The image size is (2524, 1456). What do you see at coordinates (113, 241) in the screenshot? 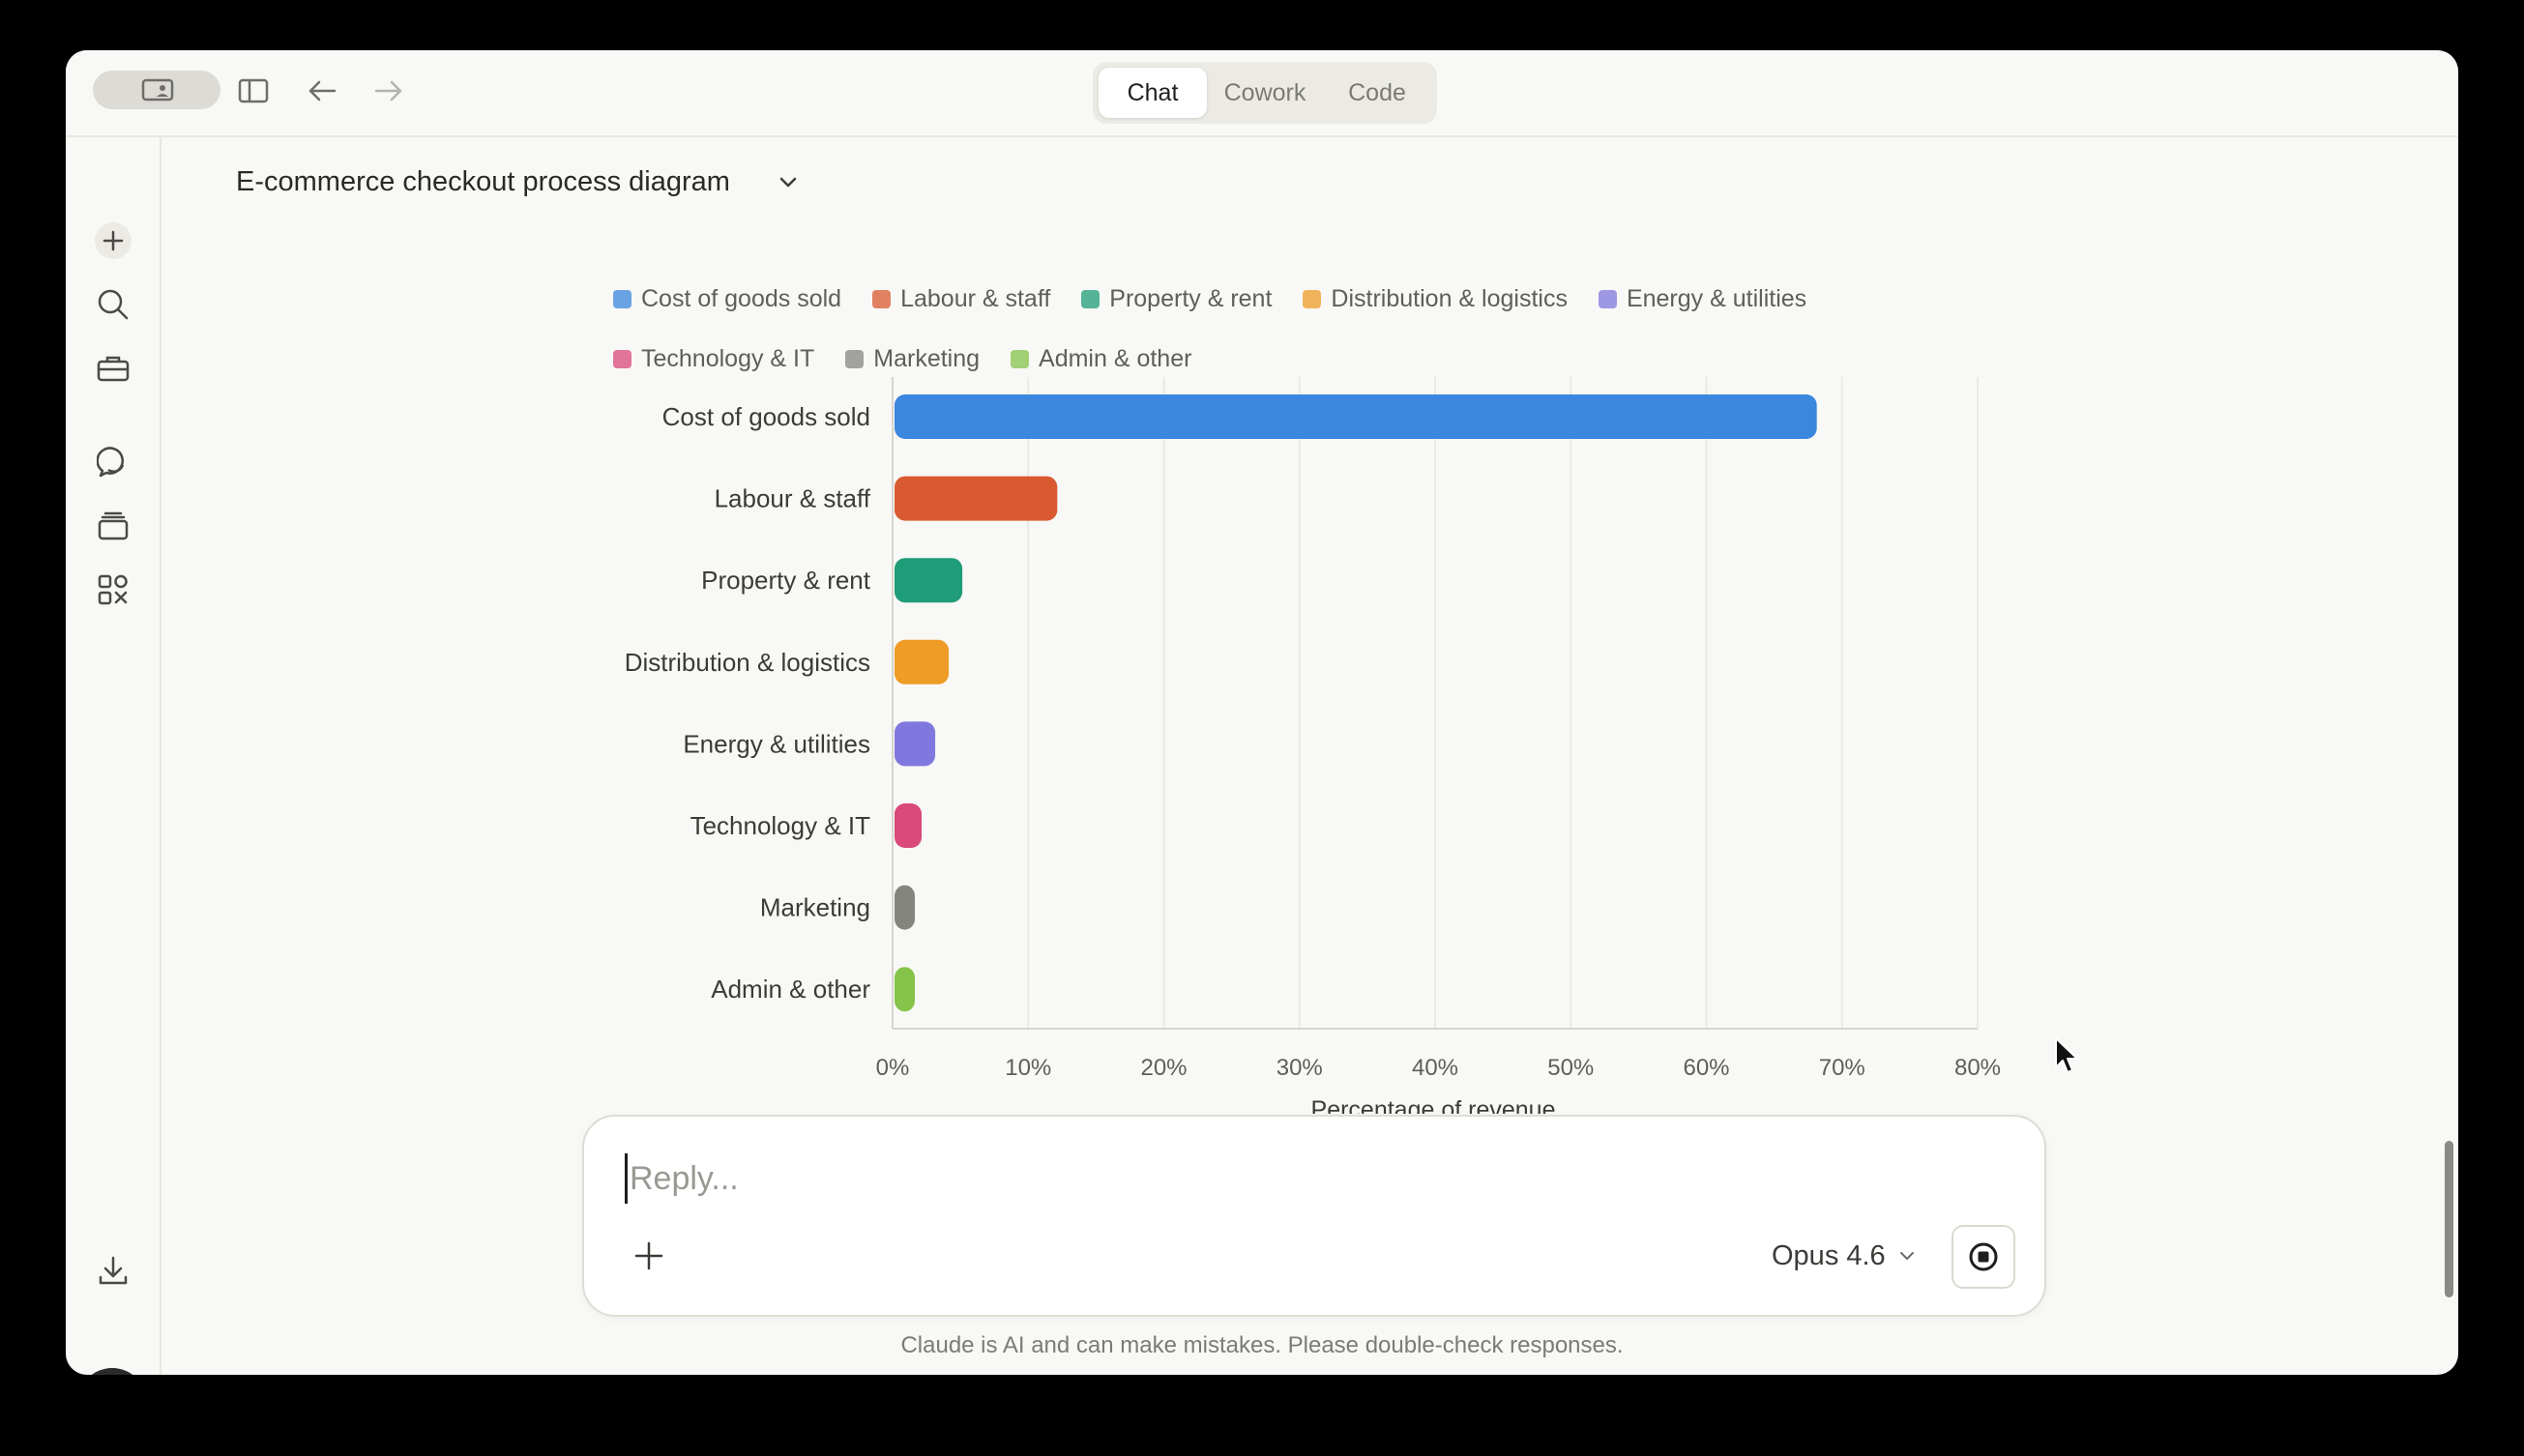
I see `new-chat-icon` at bounding box center [113, 241].